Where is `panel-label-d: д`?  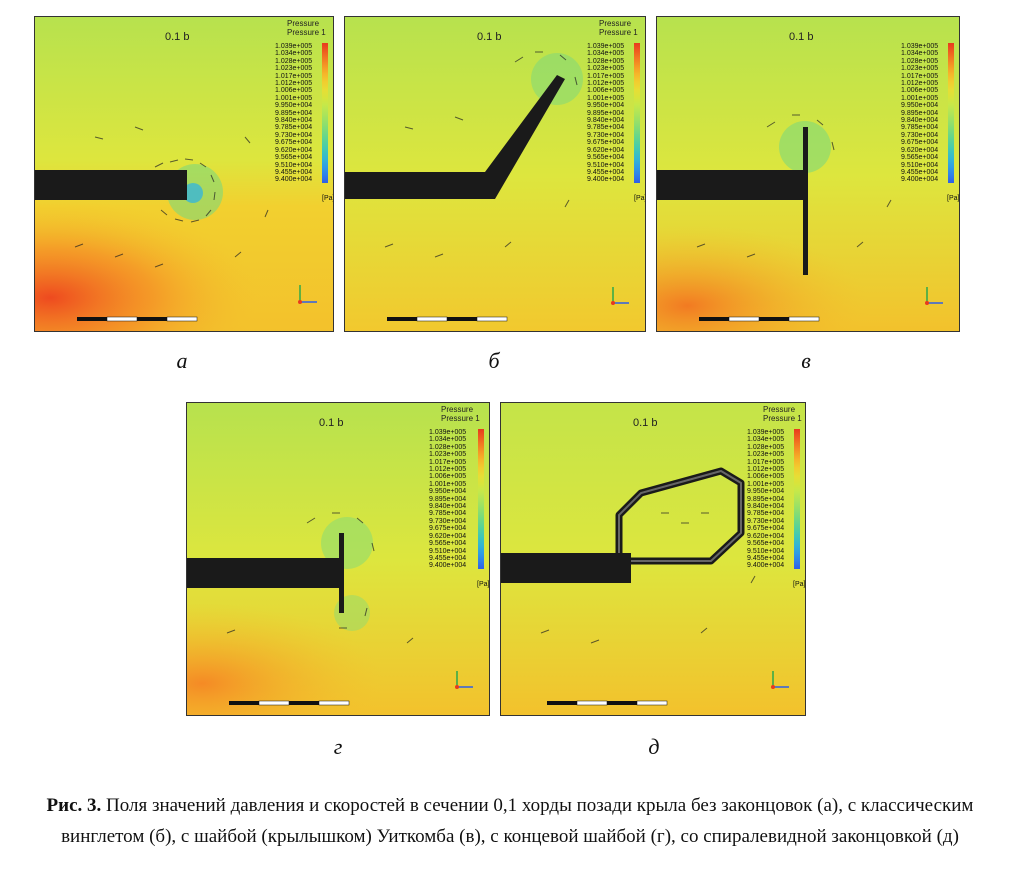 panel-label-d: д is located at coordinates (654, 746).